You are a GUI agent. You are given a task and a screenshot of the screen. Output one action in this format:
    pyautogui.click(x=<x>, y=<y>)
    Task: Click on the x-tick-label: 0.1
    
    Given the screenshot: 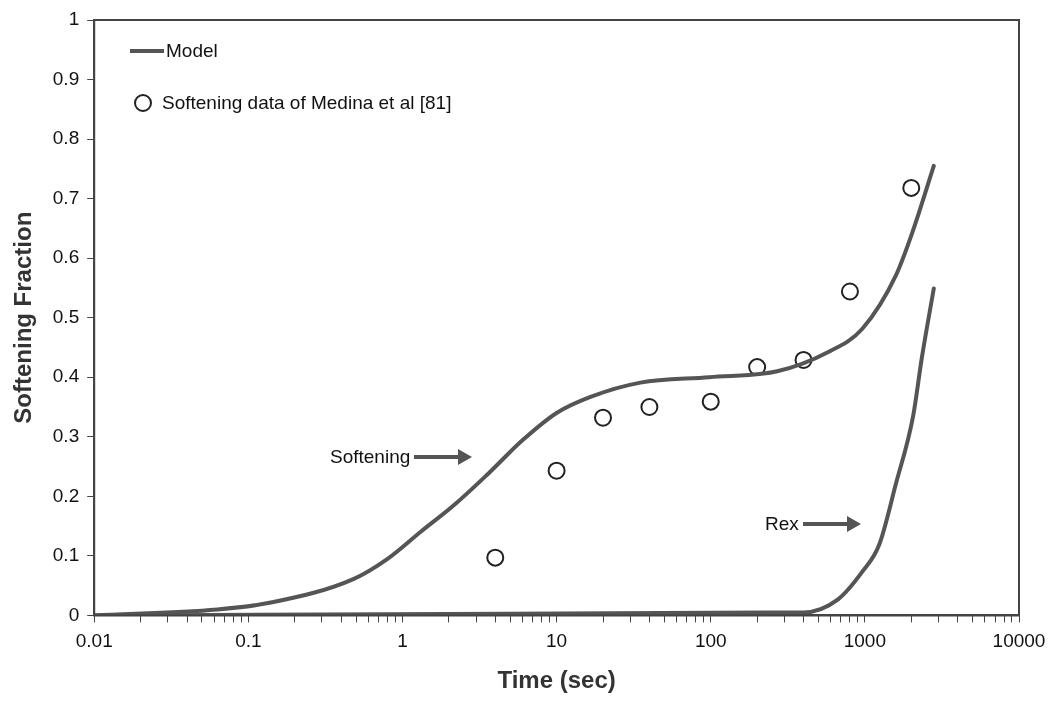 What is the action you would take?
    pyautogui.click(x=248, y=641)
    